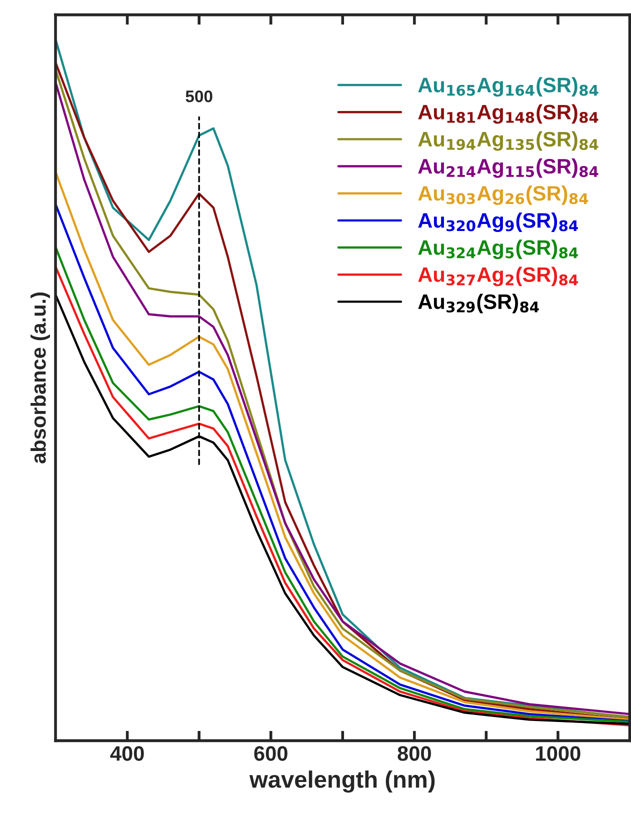  I want to click on x-tick-label: 1000, so click(558, 753).